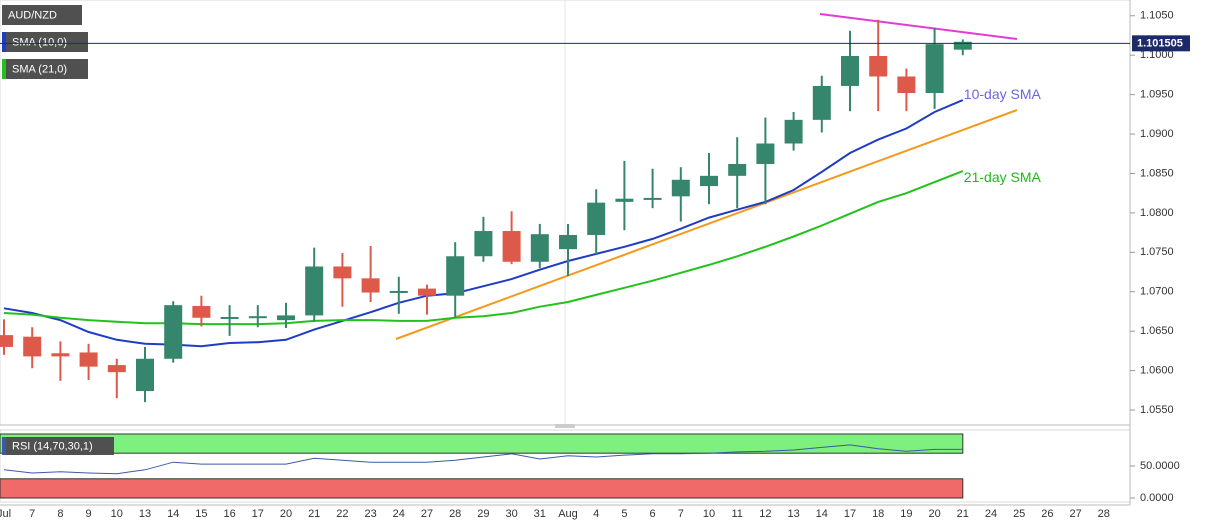 Image resolution: width=1207 pixels, height=526 pixels. I want to click on pane-handle, so click(565, 426).